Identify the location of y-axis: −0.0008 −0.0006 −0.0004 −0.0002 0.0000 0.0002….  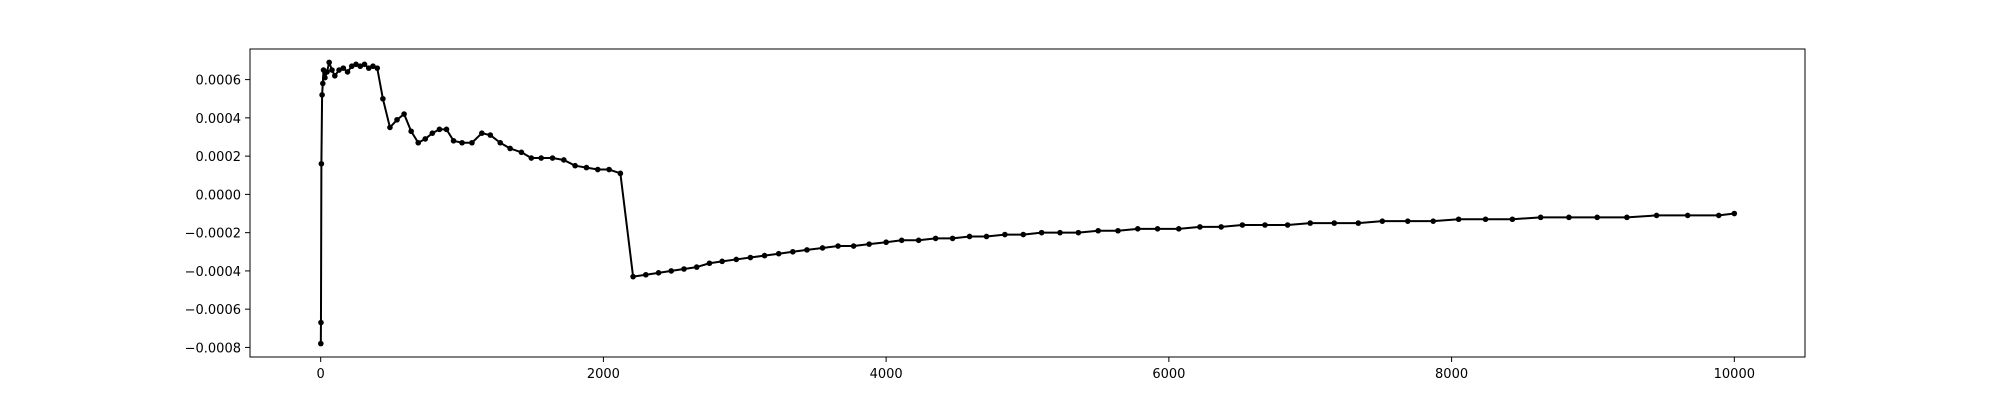
(217, 215).